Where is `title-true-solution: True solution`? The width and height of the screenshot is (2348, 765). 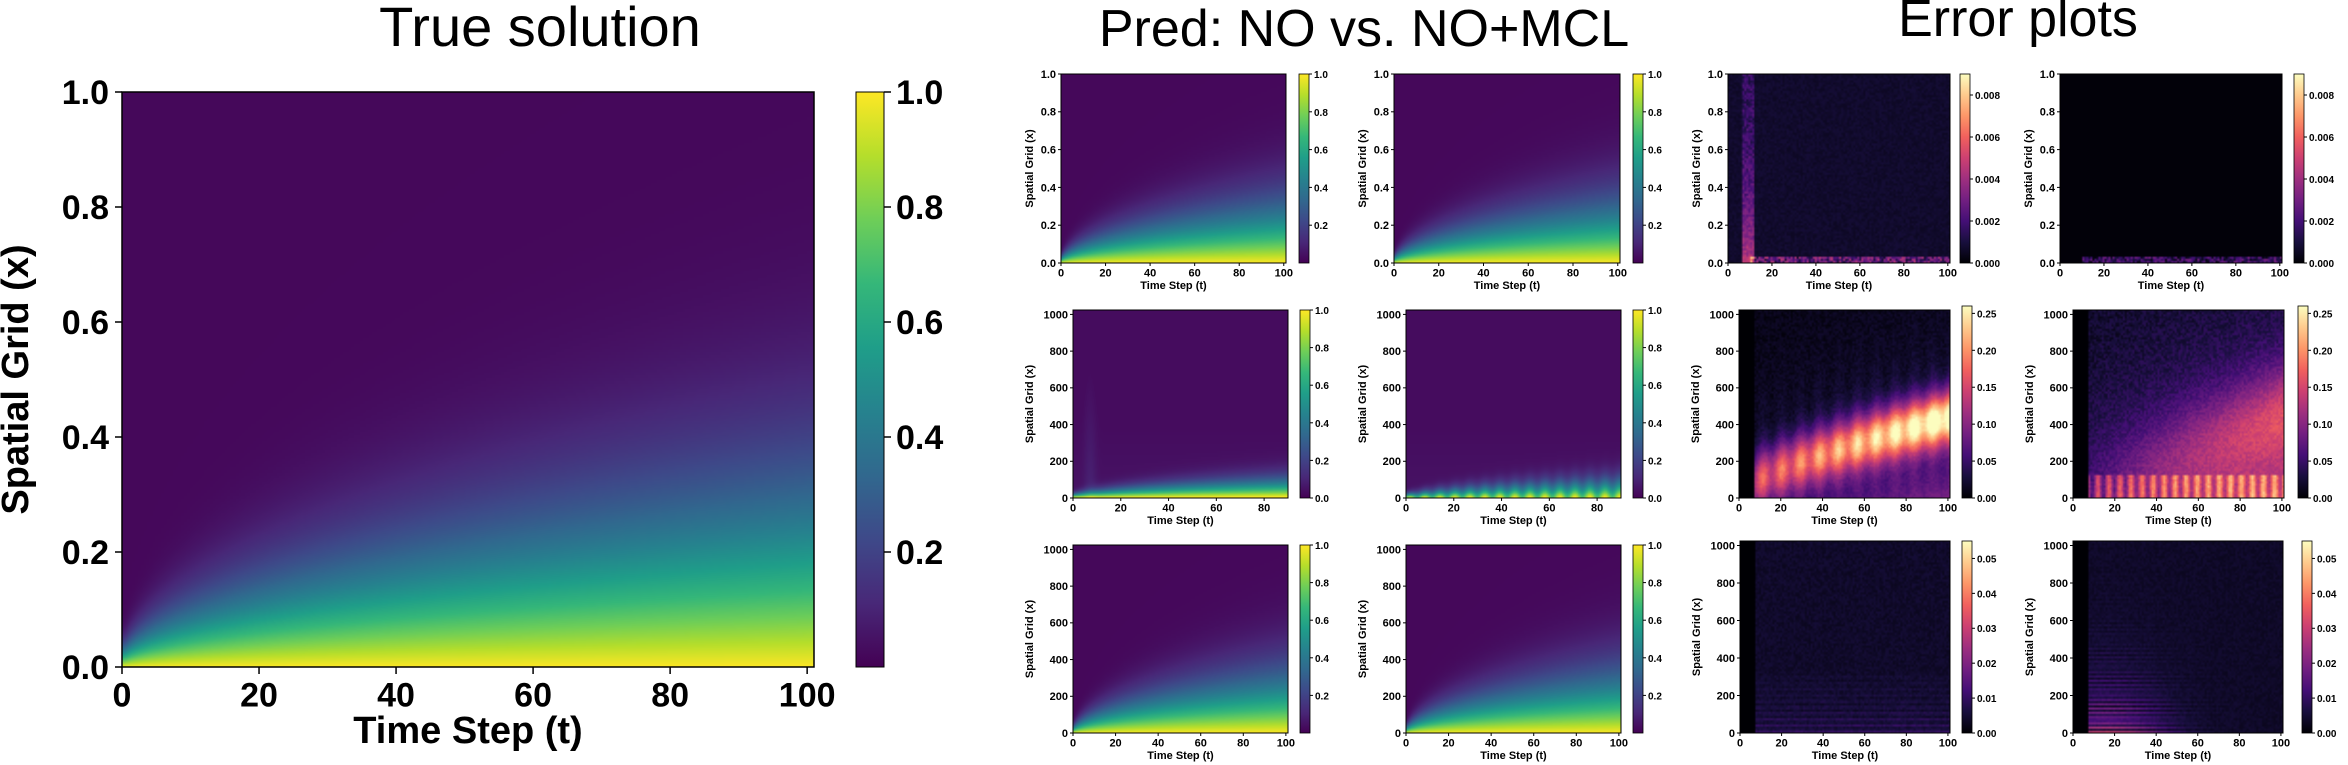 title-true-solution: True solution is located at coordinates (540, 29).